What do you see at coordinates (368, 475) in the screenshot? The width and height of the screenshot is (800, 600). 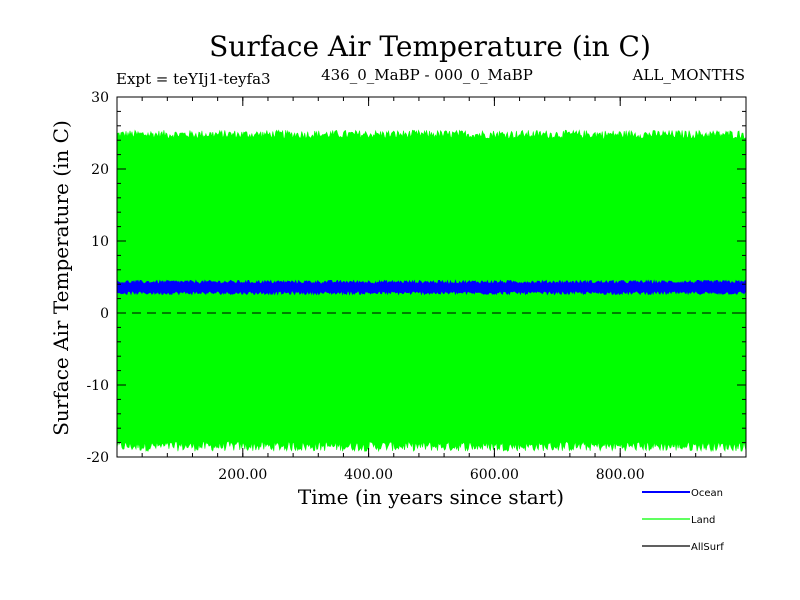 I see `x-tick-label: 400.00` at bounding box center [368, 475].